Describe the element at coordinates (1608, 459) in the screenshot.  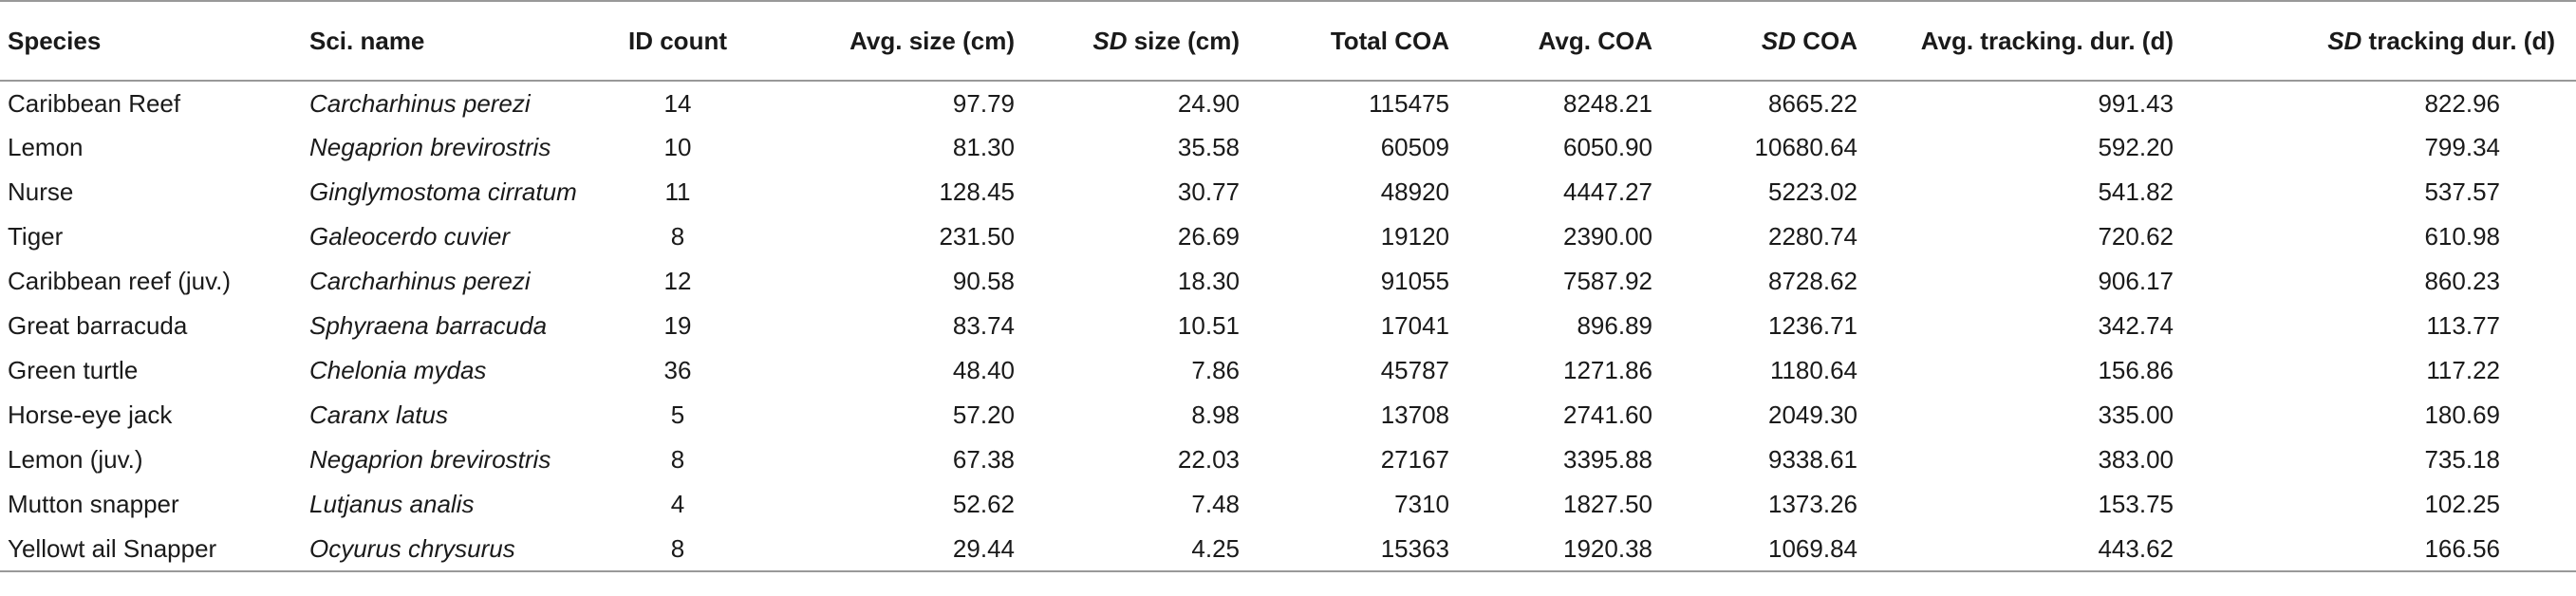
I see `cell-avg-coa: 3395.88` at that location.